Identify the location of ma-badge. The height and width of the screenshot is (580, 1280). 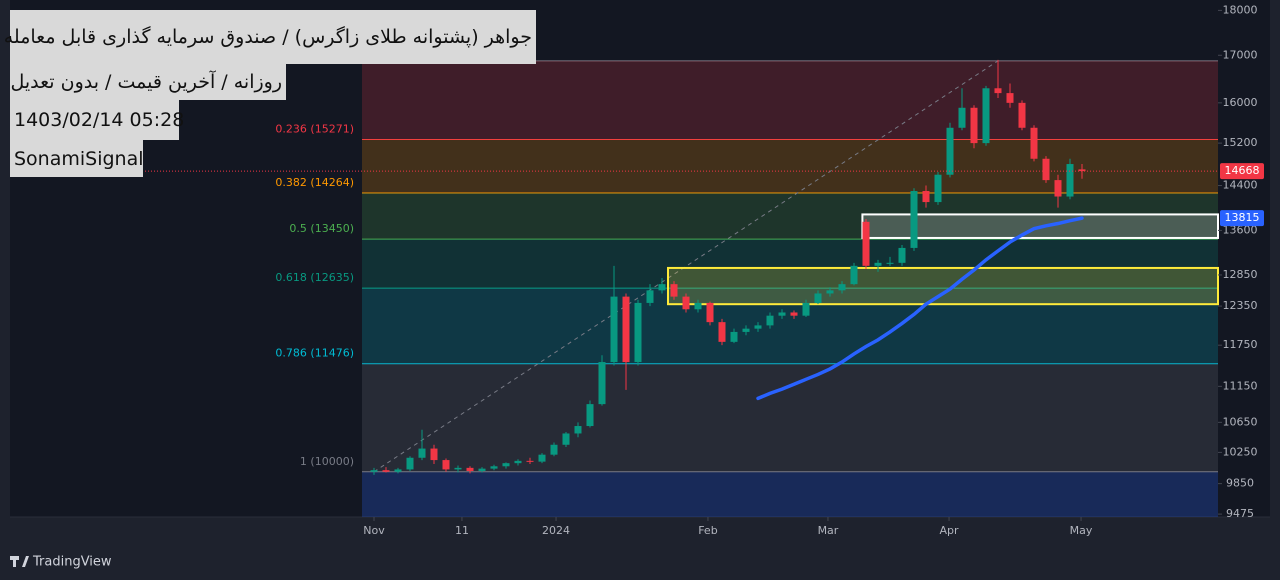
(1242, 218).